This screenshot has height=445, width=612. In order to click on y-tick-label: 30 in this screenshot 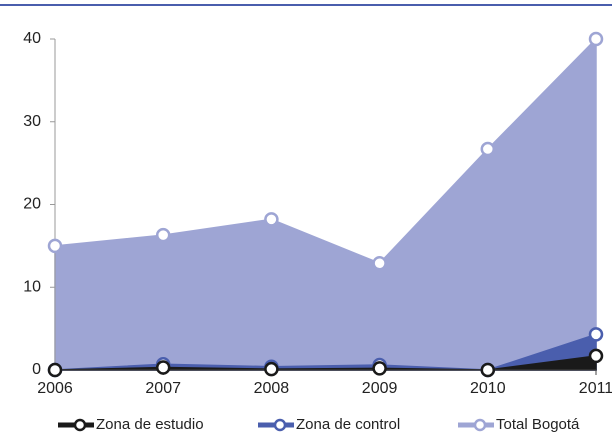, I will do `click(32, 121)`.